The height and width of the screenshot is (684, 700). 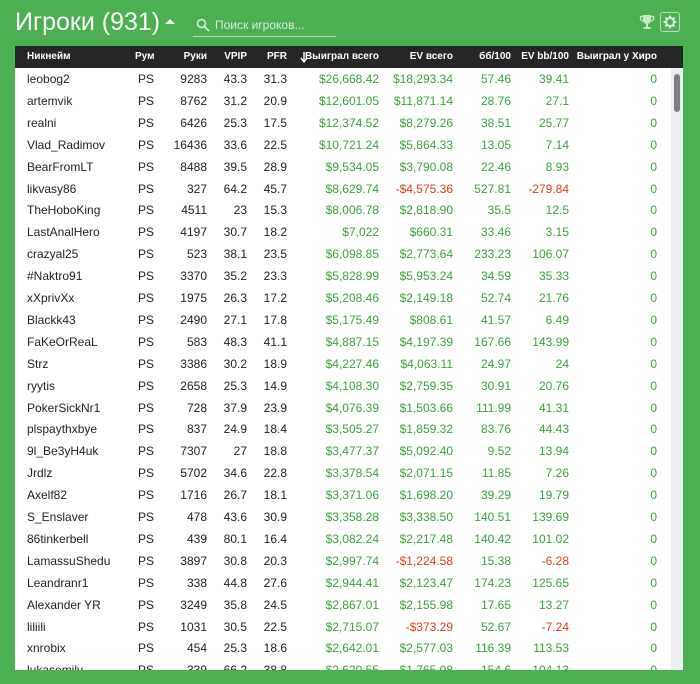 I want to click on cell-won-total: $6,098.85, so click(x=352, y=254).